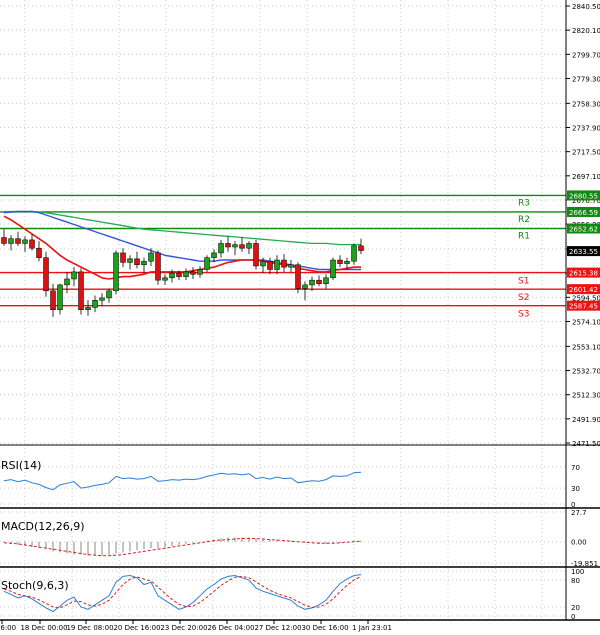 The width and height of the screenshot is (600, 635). I want to click on price-tick-label: 2717.50, so click(586, 153).